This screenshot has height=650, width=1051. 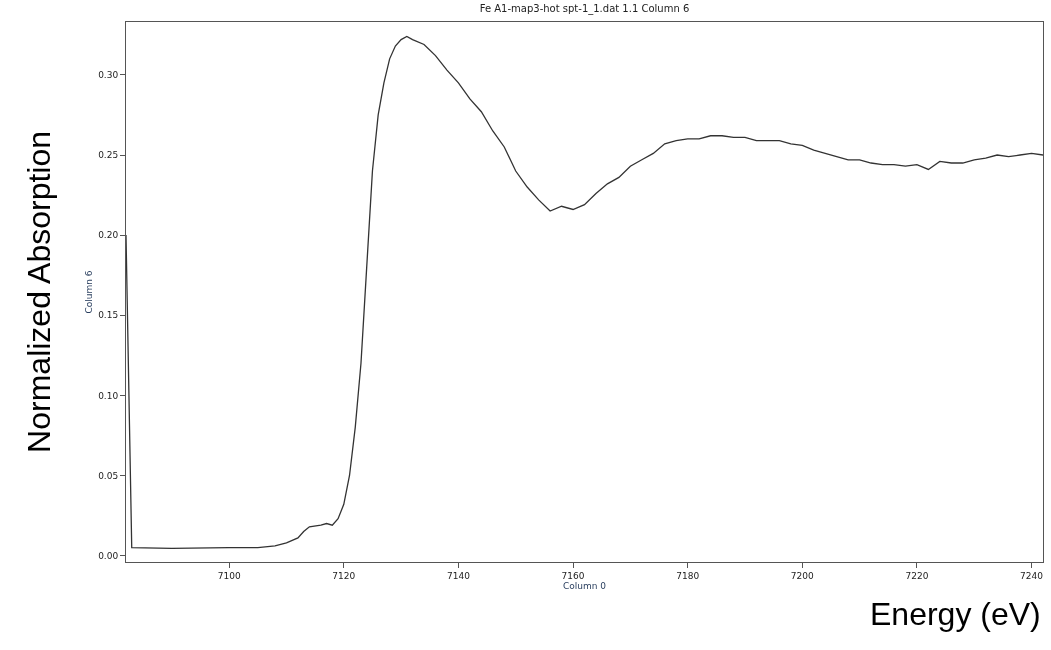 What do you see at coordinates (108, 235) in the screenshot?
I see `y-tick-label: 0.20` at bounding box center [108, 235].